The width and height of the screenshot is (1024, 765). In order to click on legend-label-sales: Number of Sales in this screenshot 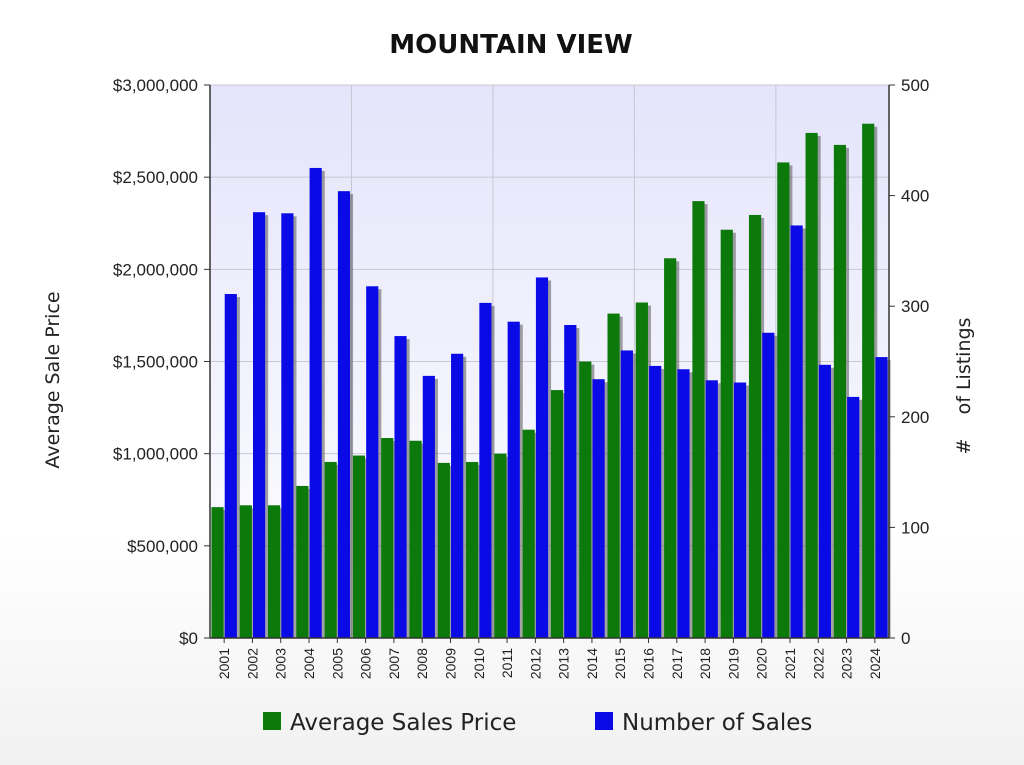, I will do `click(717, 723)`.